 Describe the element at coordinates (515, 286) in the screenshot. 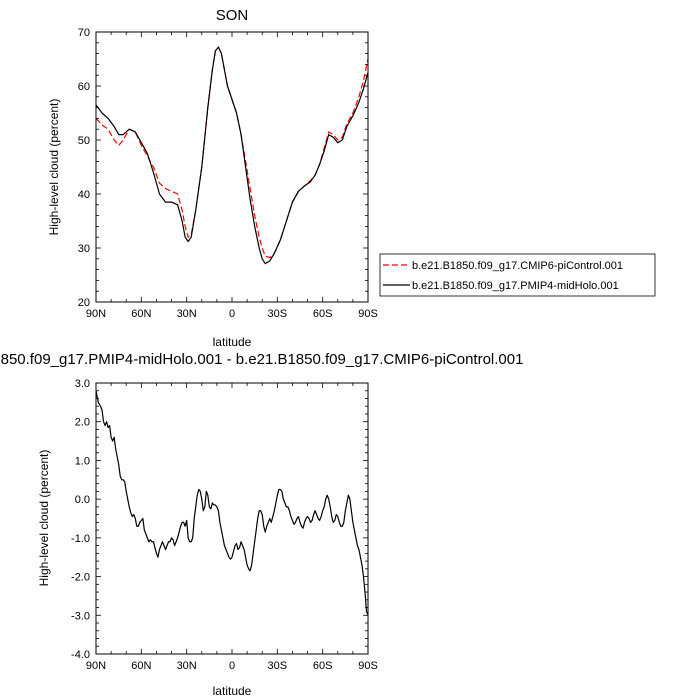

I see `legend-label-midholo: b.e21.B1850.f09_g17.PMIP4-midHolo.001` at that location.